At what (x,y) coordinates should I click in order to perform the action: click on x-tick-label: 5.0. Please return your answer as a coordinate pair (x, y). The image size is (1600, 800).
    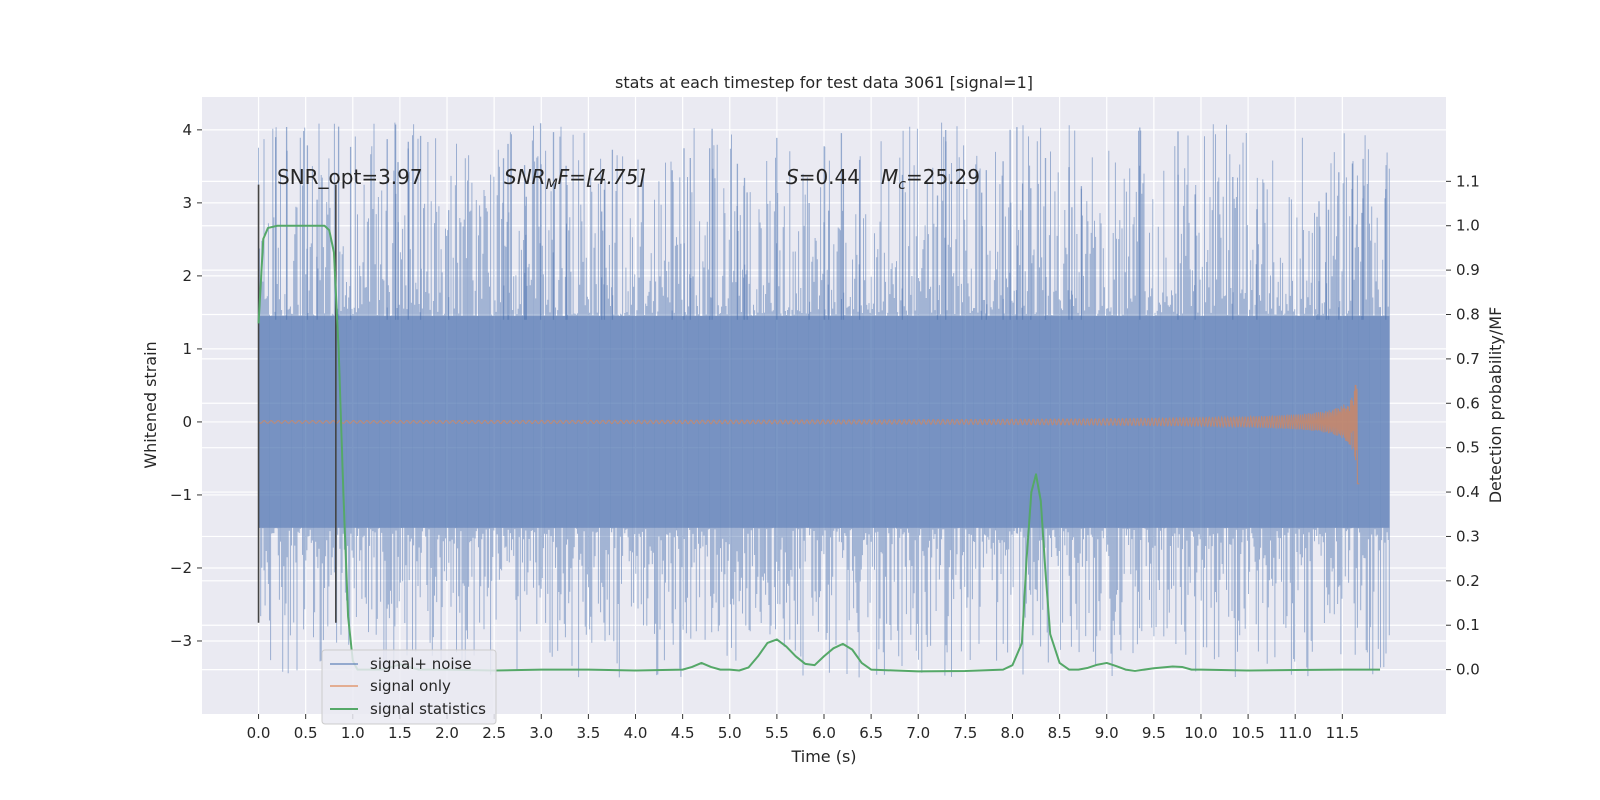
    Looking at the image, I should click on (730, 733).